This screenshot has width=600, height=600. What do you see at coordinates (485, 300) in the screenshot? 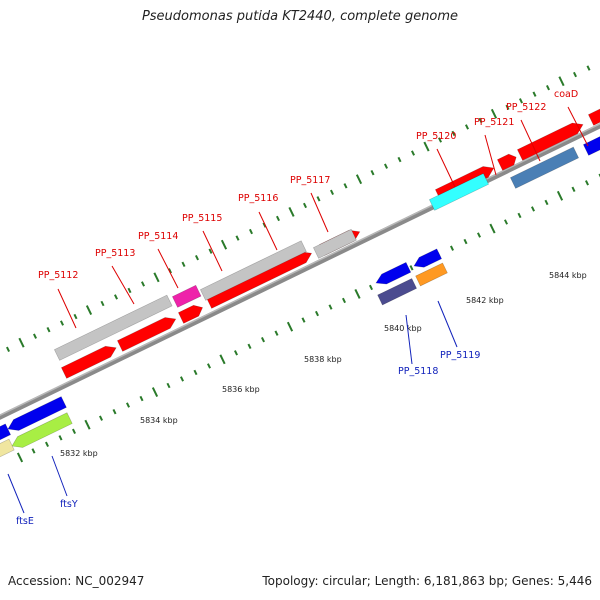
I see `scale-label: 5842 kbp` at bounding box center [485, 300].